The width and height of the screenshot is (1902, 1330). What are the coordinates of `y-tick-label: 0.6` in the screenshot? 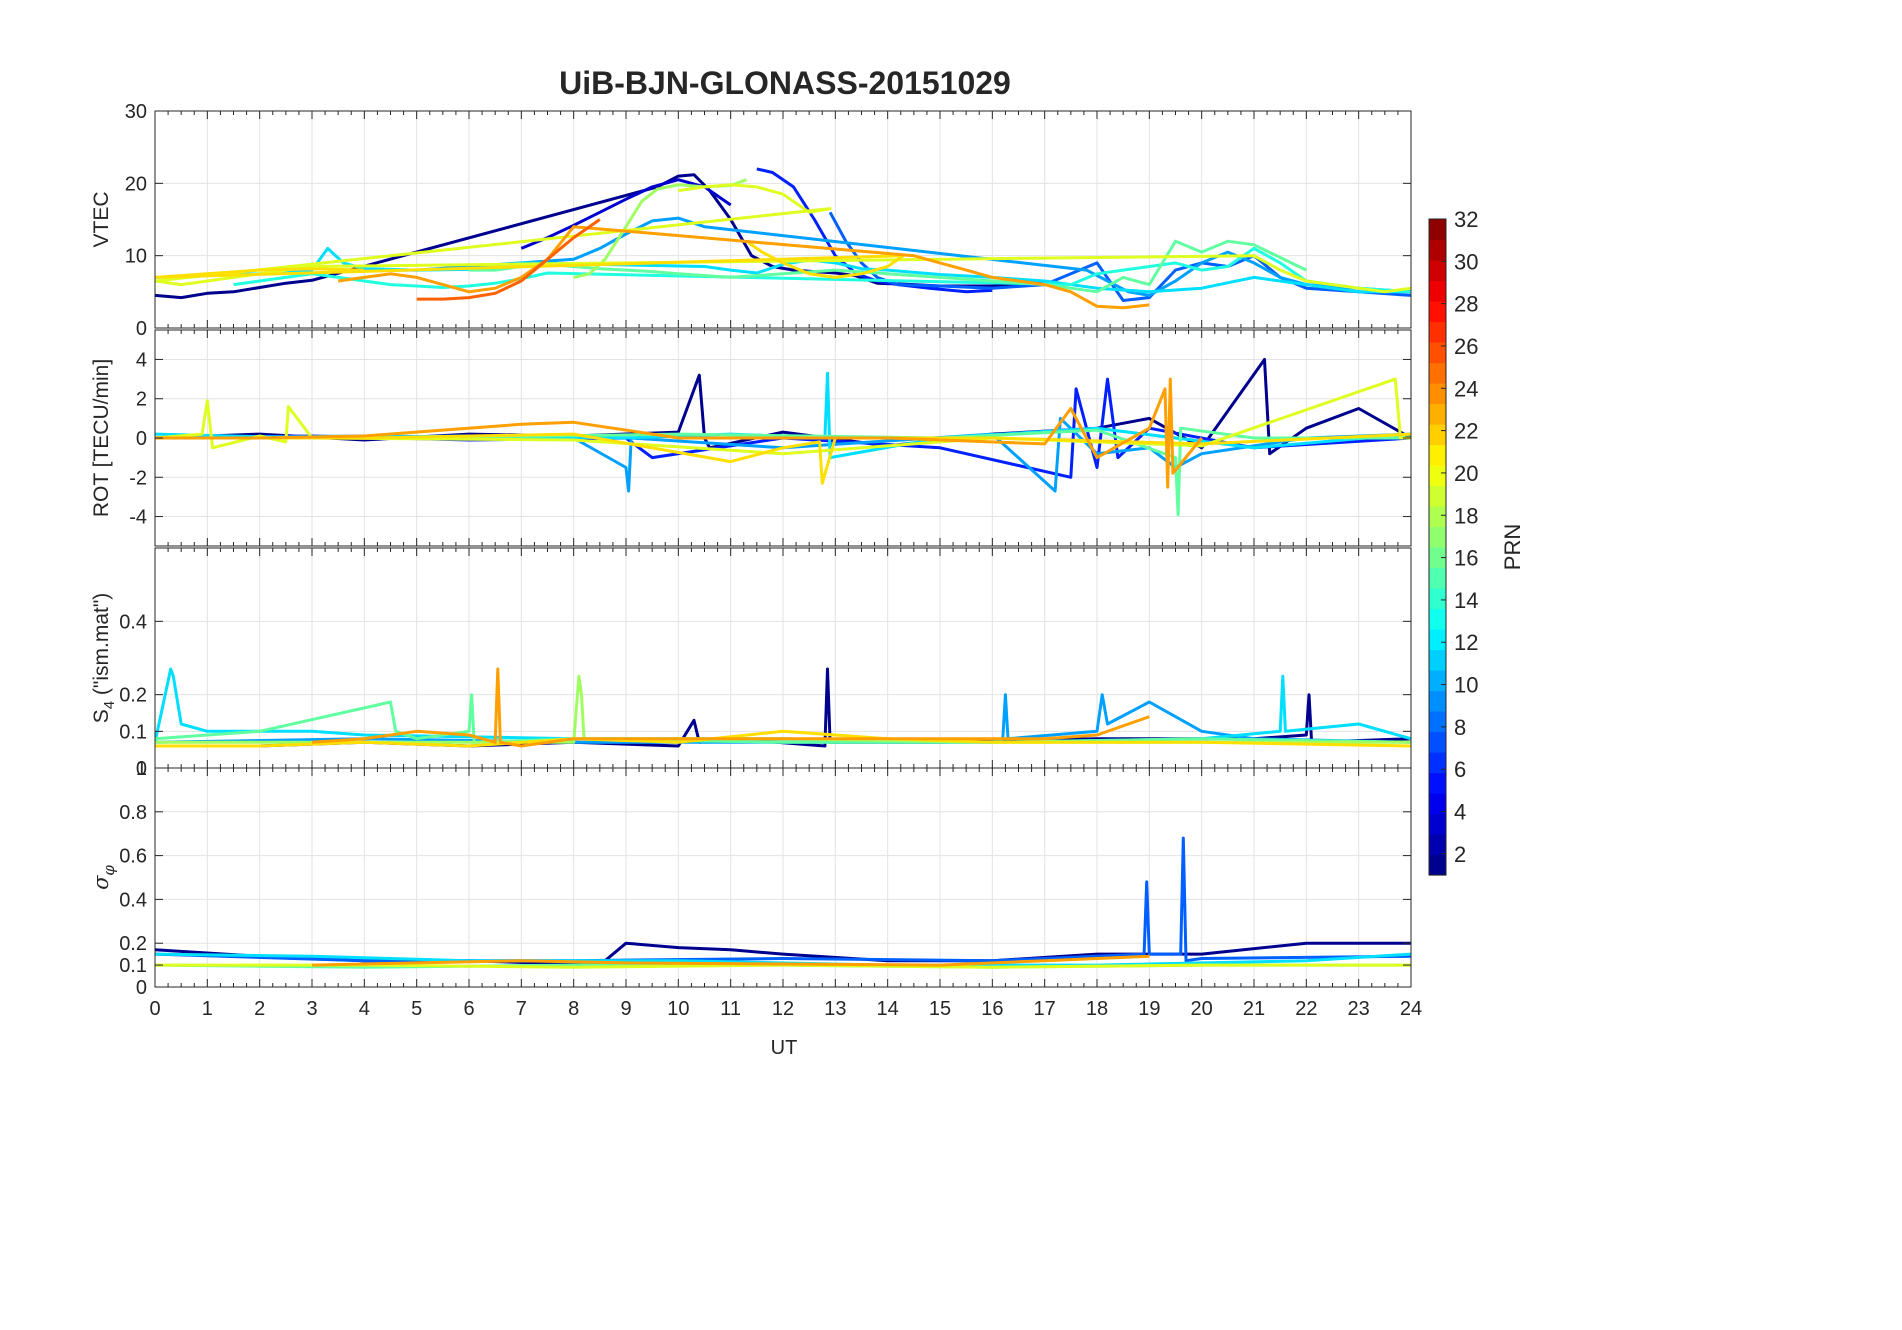 It's located at (133, 857).